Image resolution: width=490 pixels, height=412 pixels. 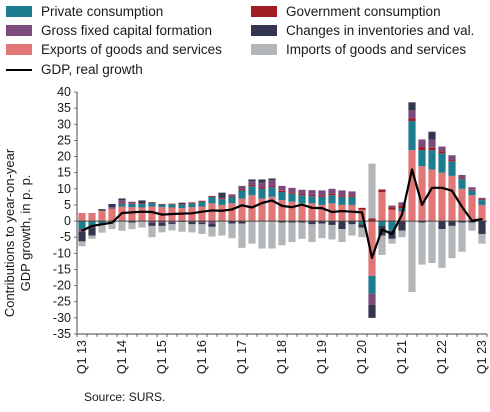 I want to click on x-tick-label: Q1 14, so click(x=122, y=357).